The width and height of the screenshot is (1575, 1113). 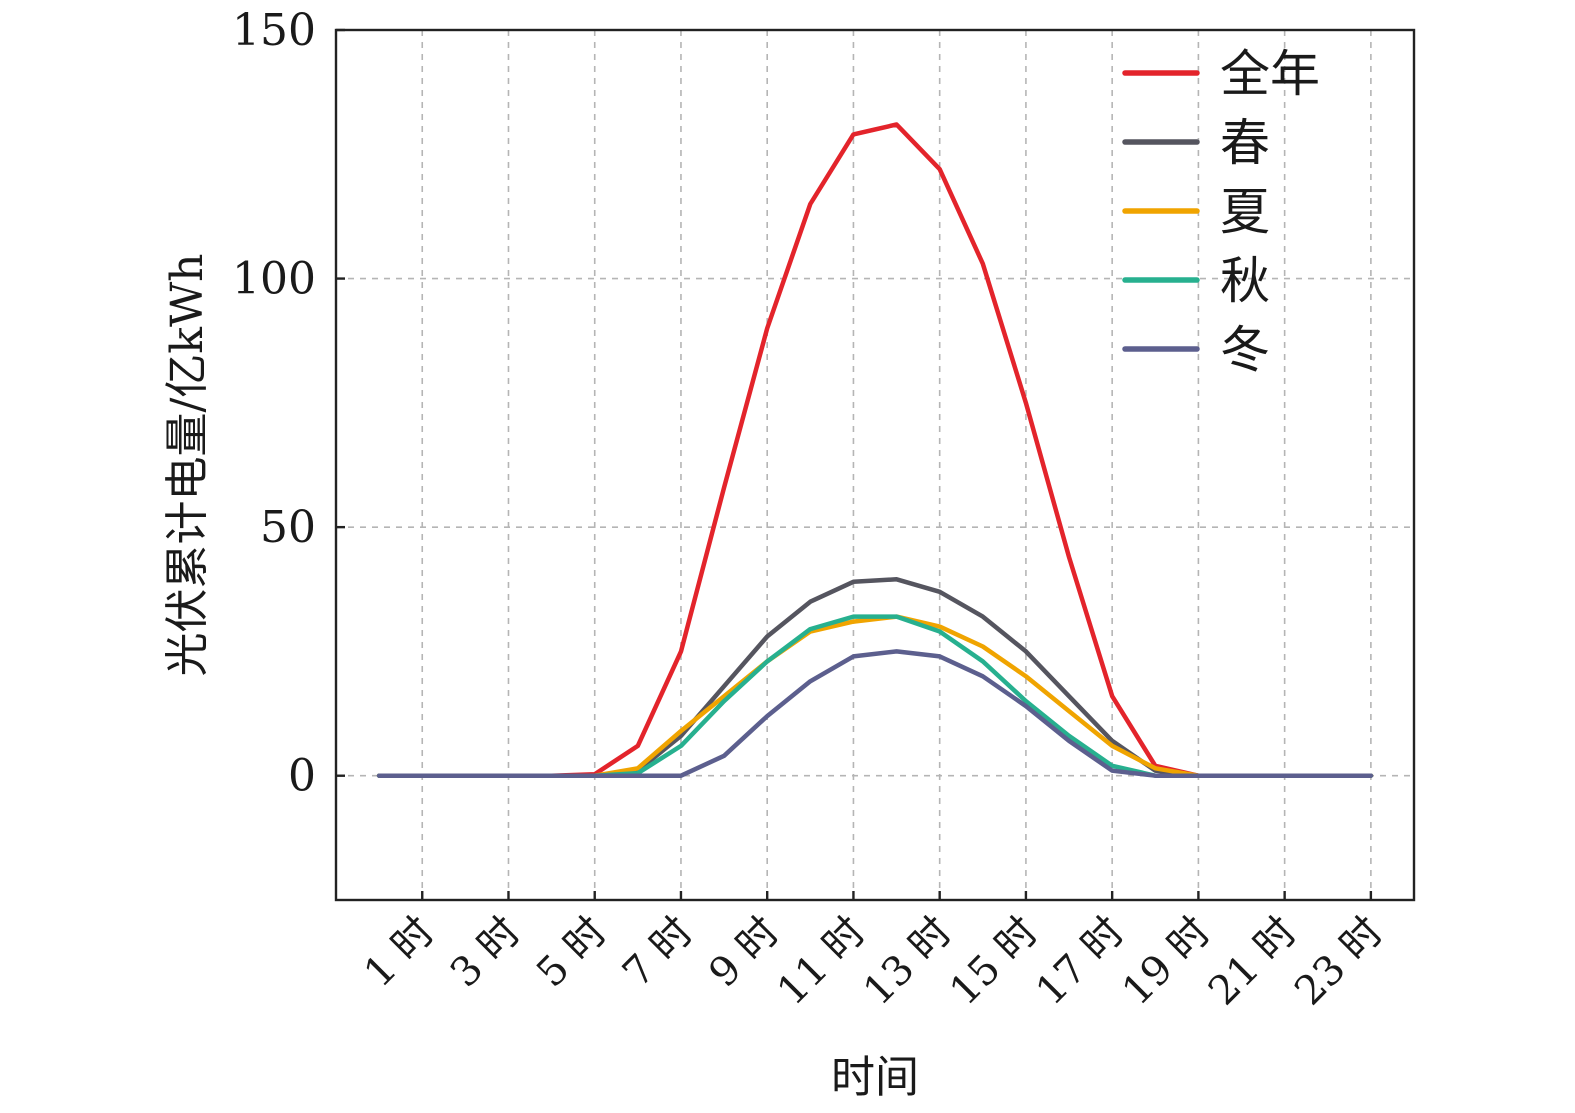 I want to click on x-tick-label: 21 时, so click(x=1253, y=962).